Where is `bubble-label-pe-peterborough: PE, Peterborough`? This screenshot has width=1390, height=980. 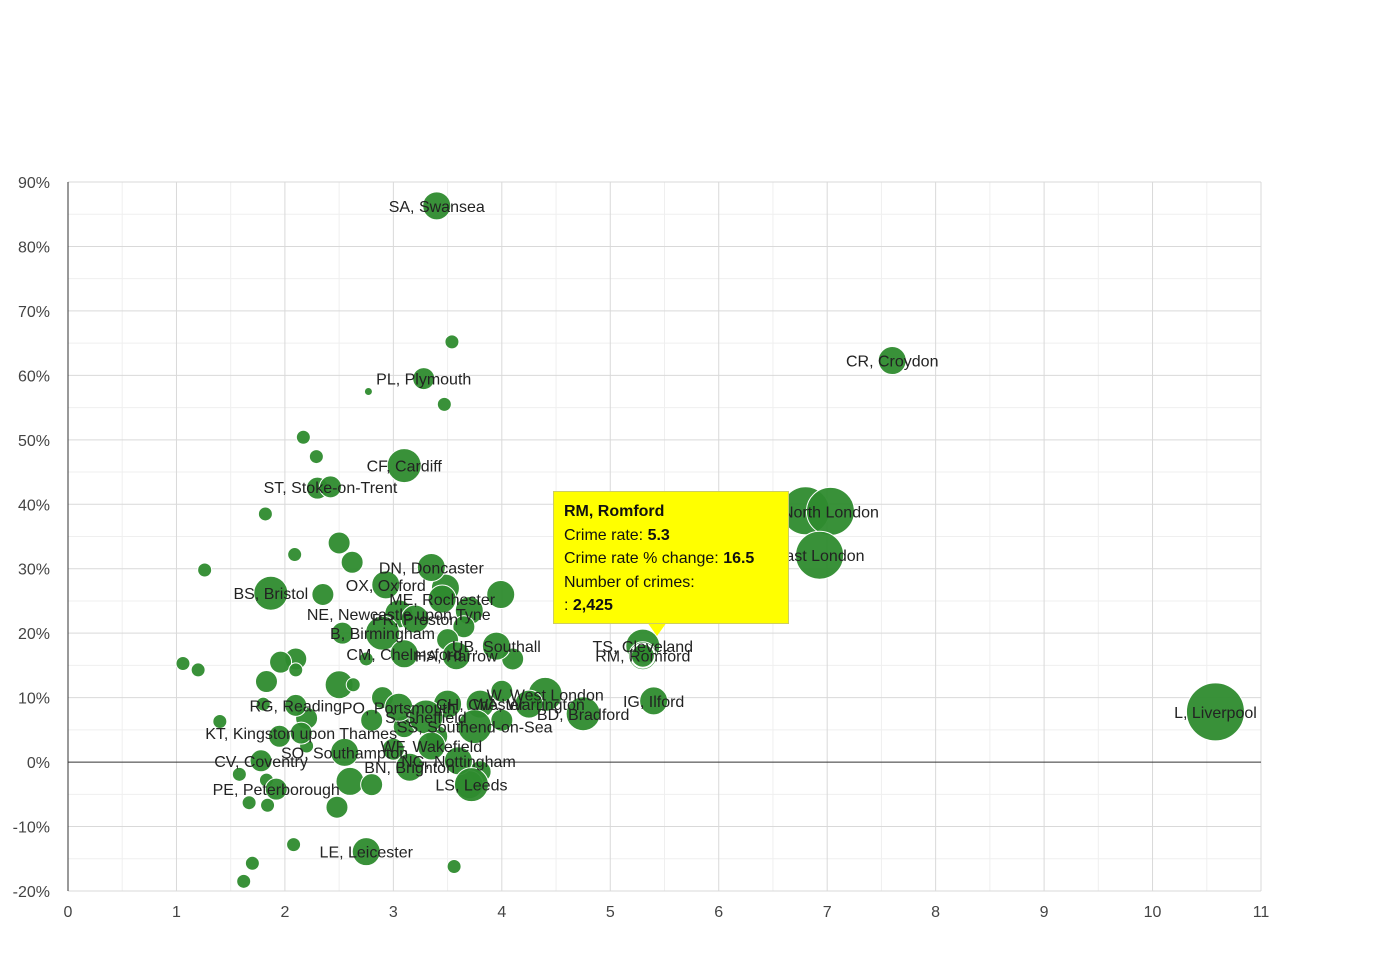 bubble-label-pe-peterborough: PE, Peterborough is located at coordinates (276, 790).